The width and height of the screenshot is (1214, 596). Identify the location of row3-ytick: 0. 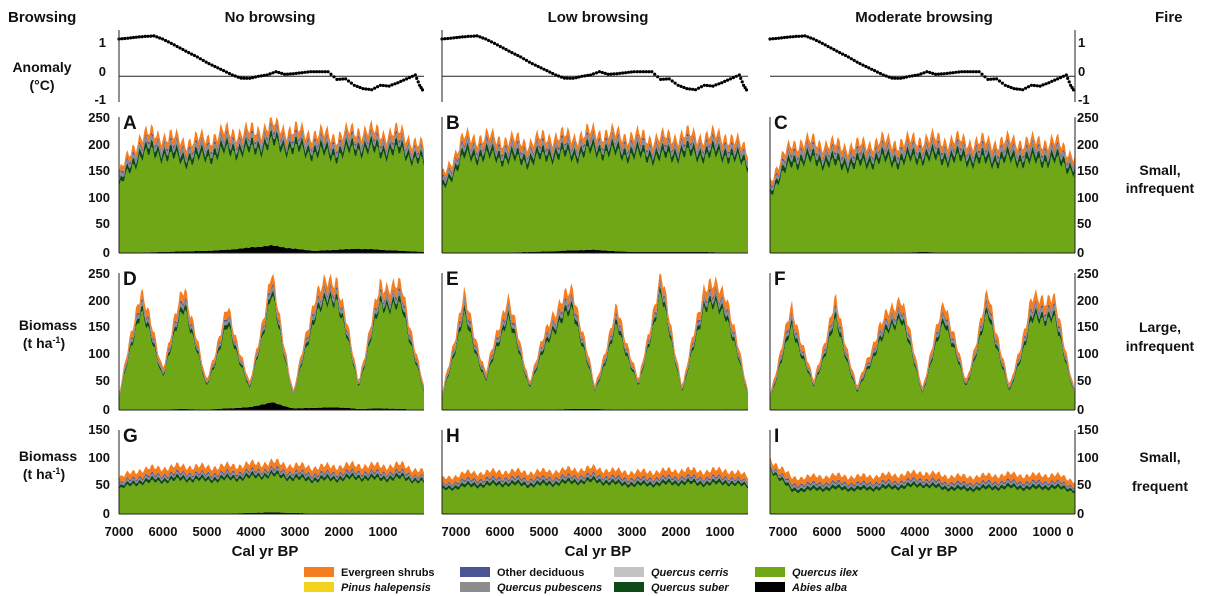
(106, 513).